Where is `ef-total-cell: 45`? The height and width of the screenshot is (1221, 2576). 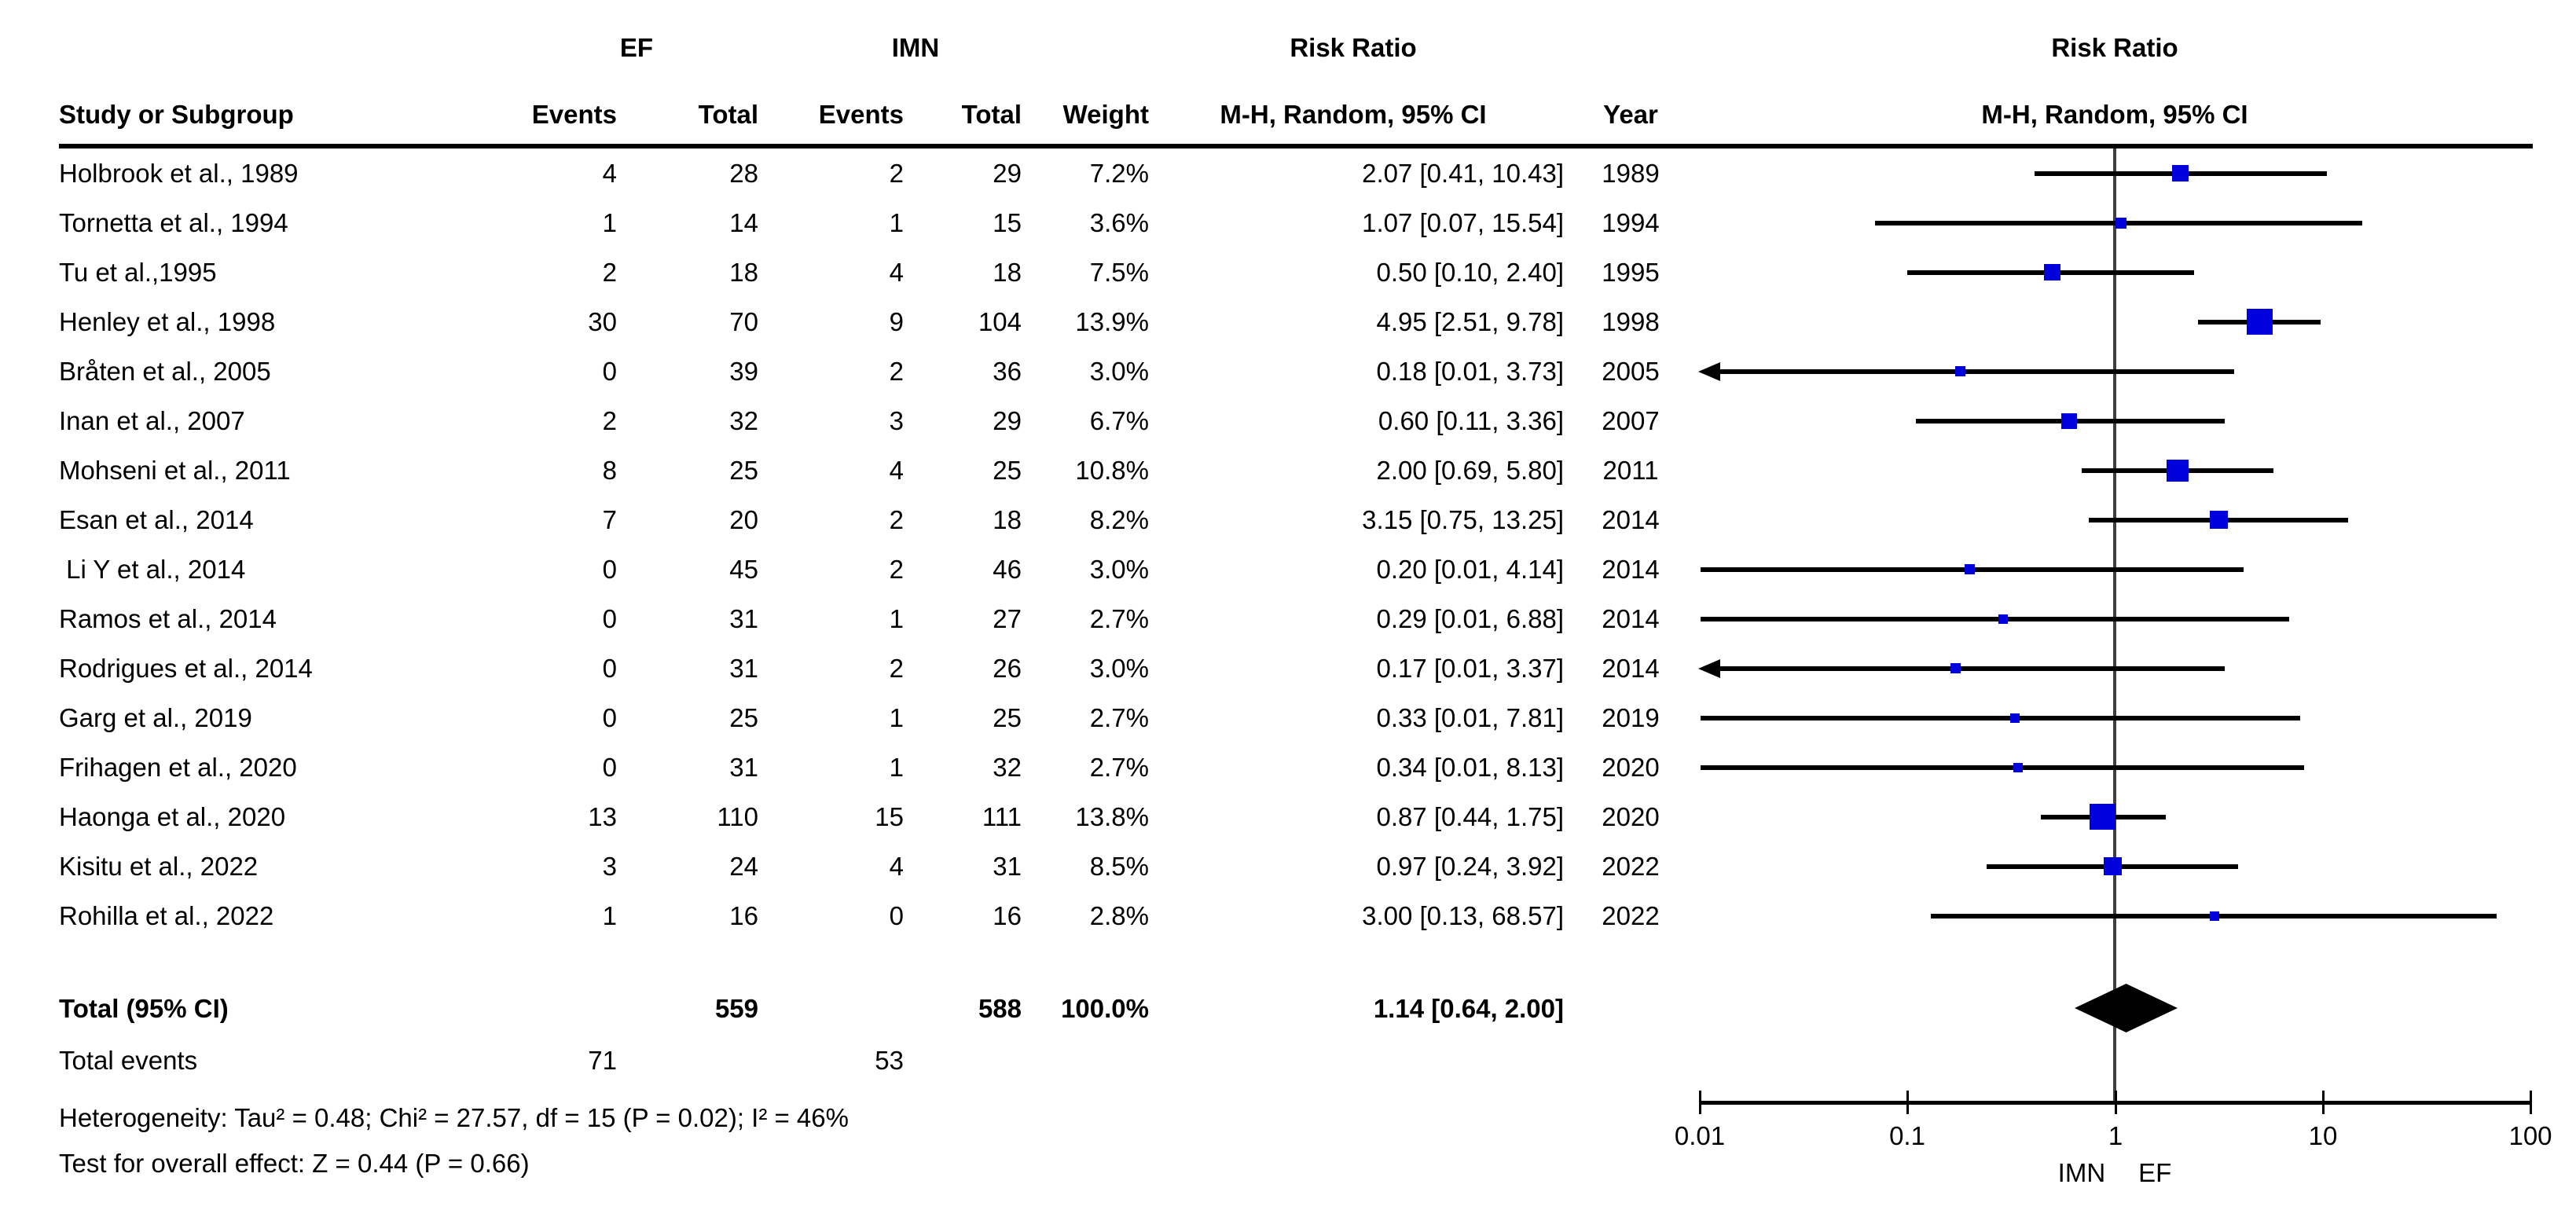
ef-total-cell: 45 is located at coordinates (743, 569).